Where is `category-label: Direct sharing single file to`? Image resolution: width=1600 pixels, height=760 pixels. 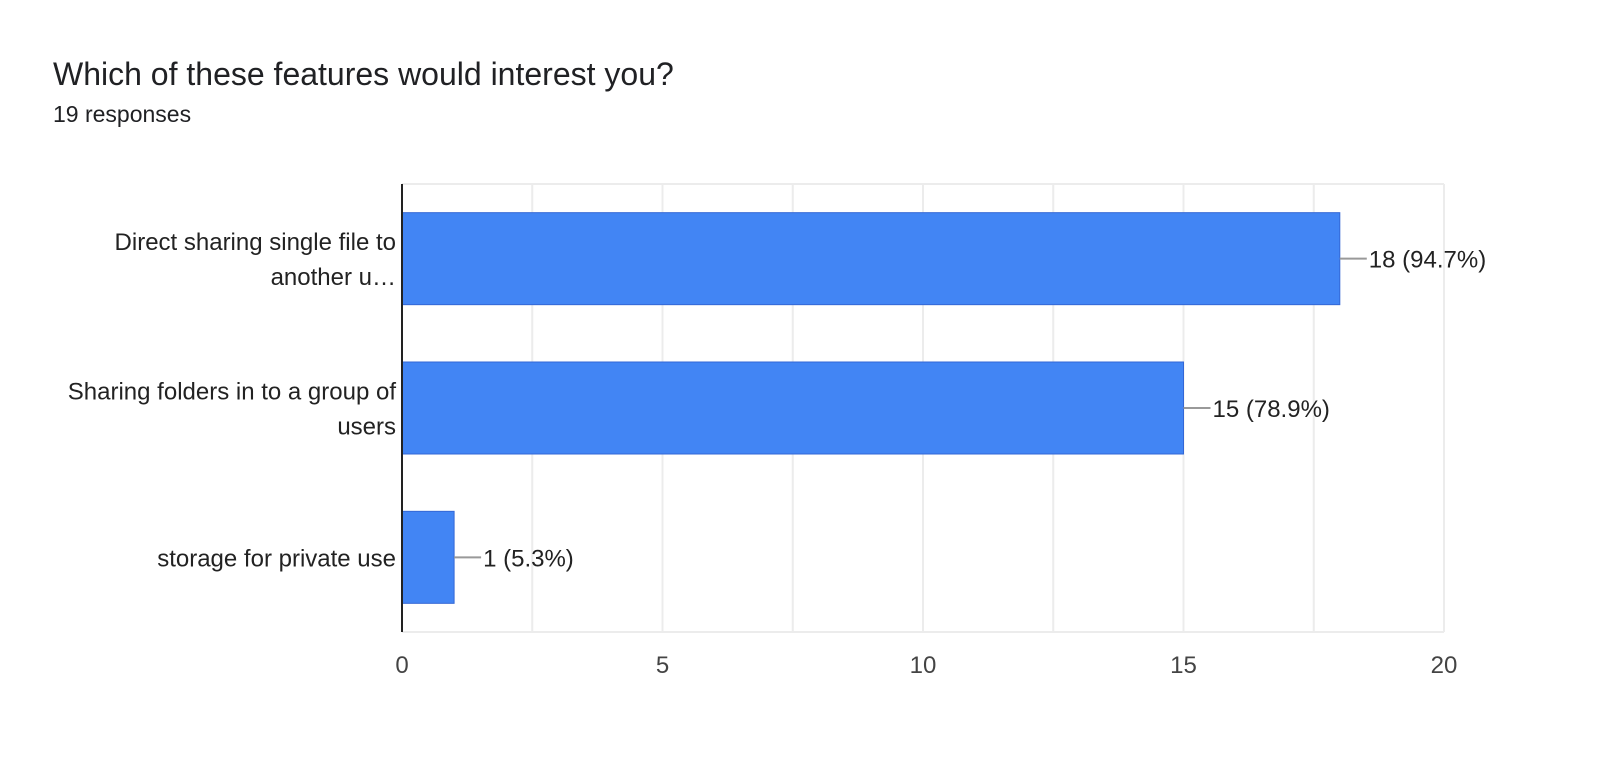 category-label: Direct sharing single file to is located at coordinates (255, 242).